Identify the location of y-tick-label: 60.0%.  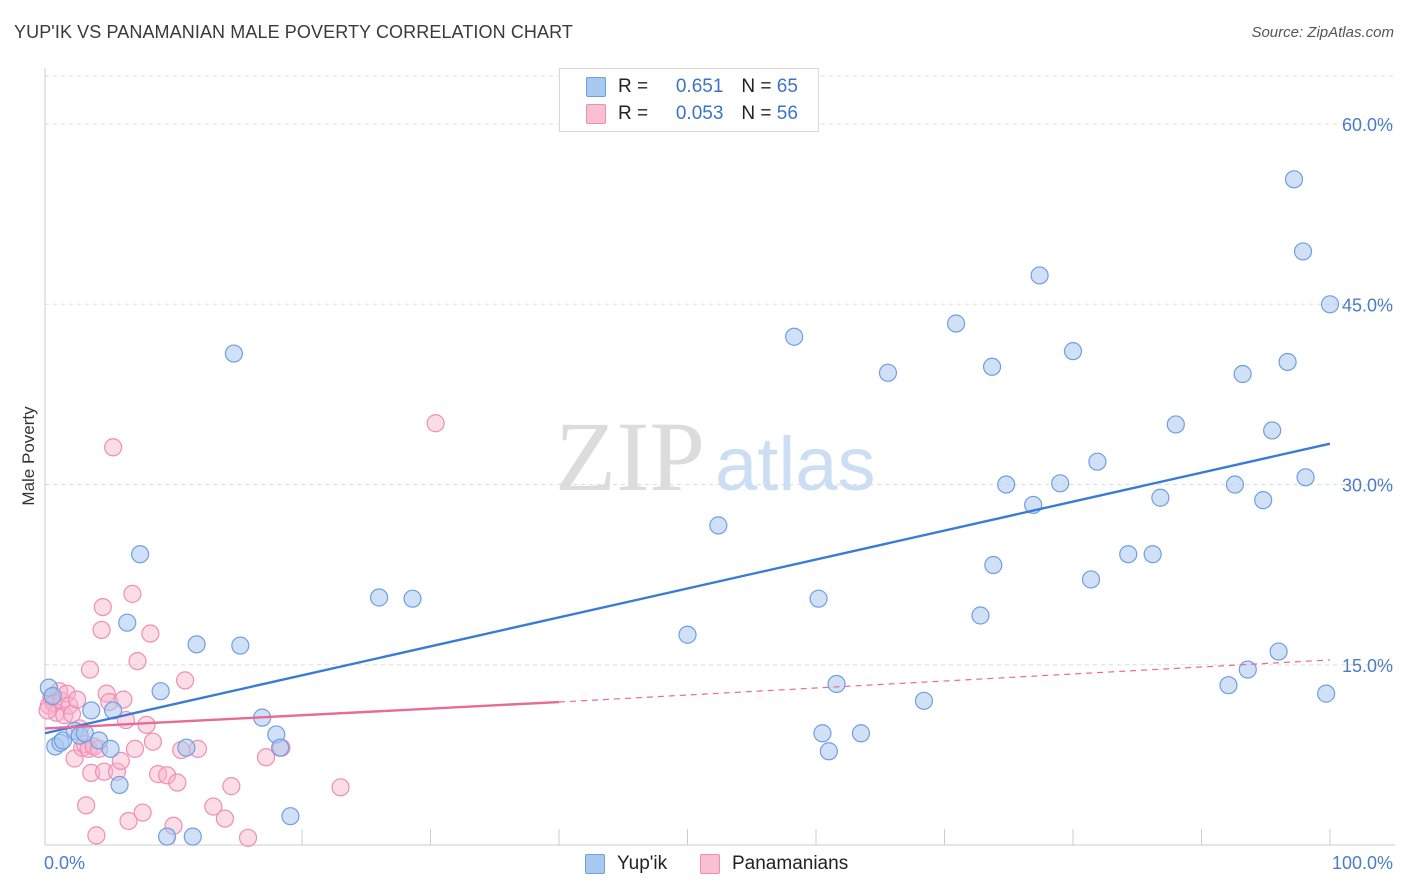
(1367, 125).